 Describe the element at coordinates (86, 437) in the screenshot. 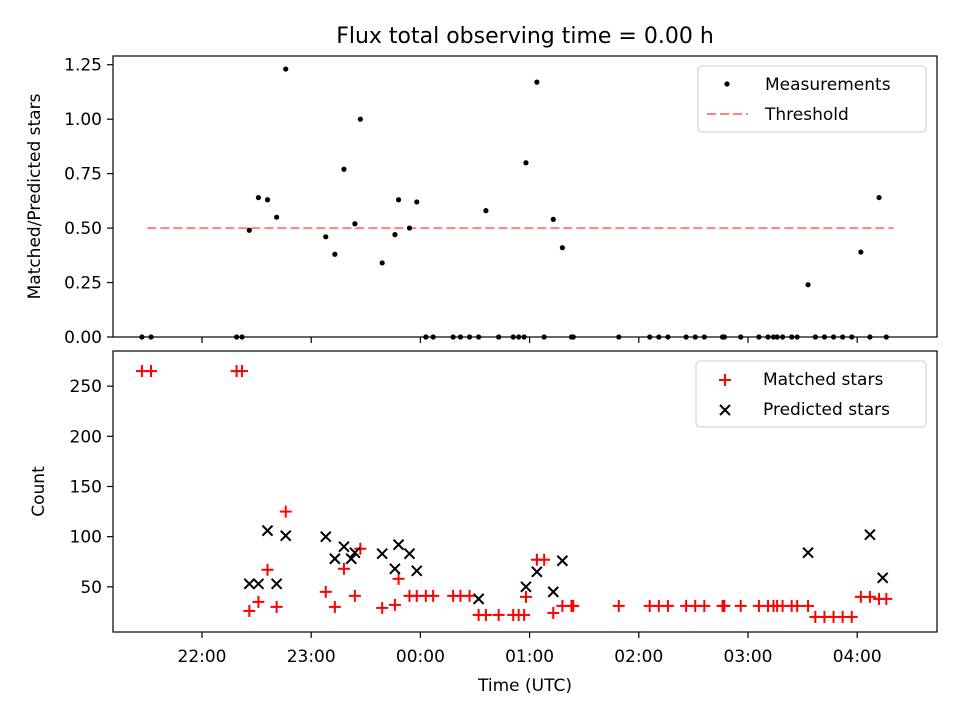

I see `bottom-y-tick-label: 200` at that location.